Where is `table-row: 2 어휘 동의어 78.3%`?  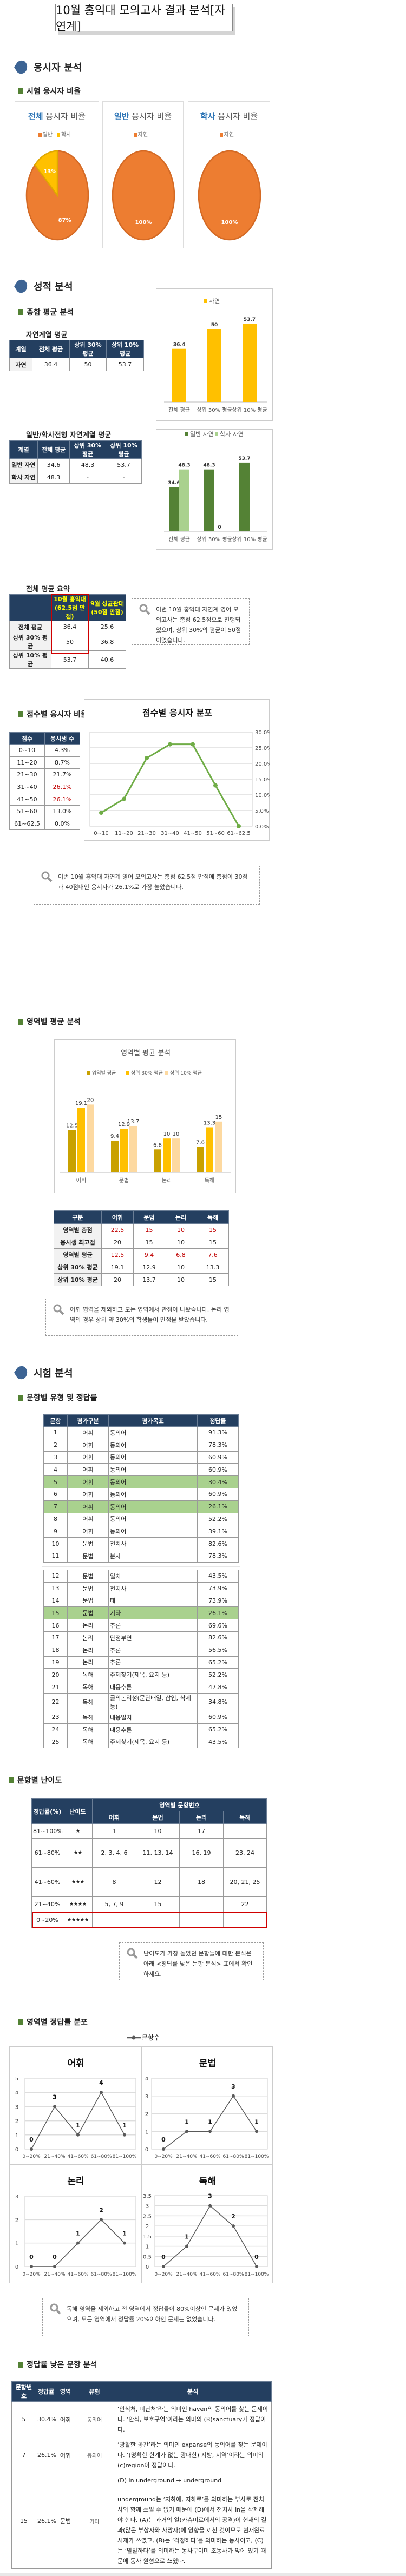 table-row: 2 어휘 동의어 78.3% is located at coordinates (141, 1445).